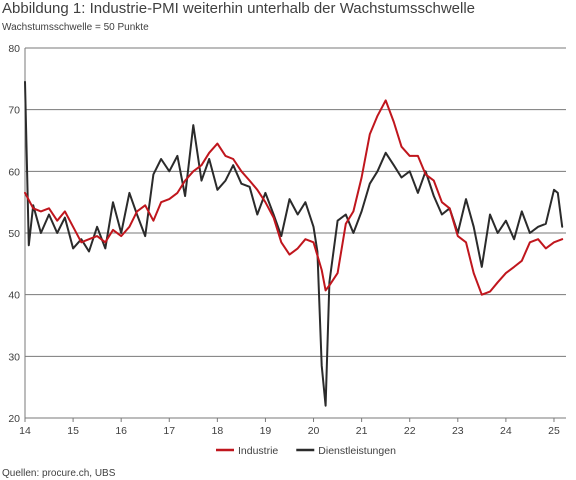 The image size is (576, 480). I want to click on x-tick-label: 14, so click(25, 431).